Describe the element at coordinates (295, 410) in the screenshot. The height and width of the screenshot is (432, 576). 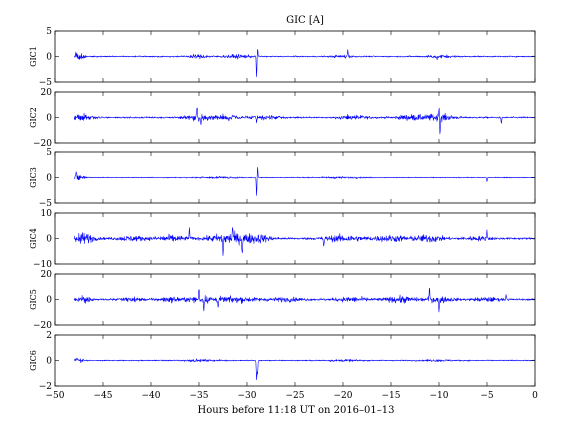
I see `x-axis-label: Hours before 11:18 UT on 2016–01–13` at that location.